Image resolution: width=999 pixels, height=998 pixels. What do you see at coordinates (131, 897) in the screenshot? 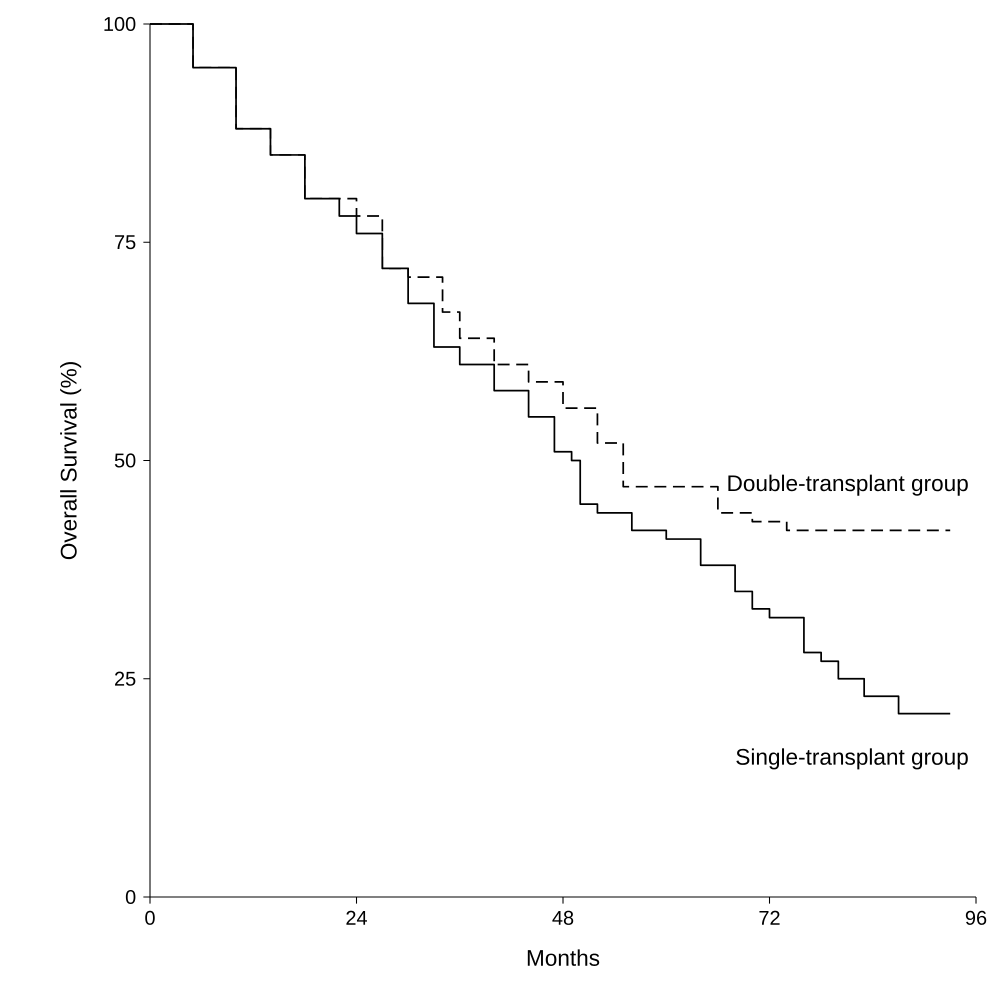
I see `y-tick-label: 0` at bounding box center [131, 897].